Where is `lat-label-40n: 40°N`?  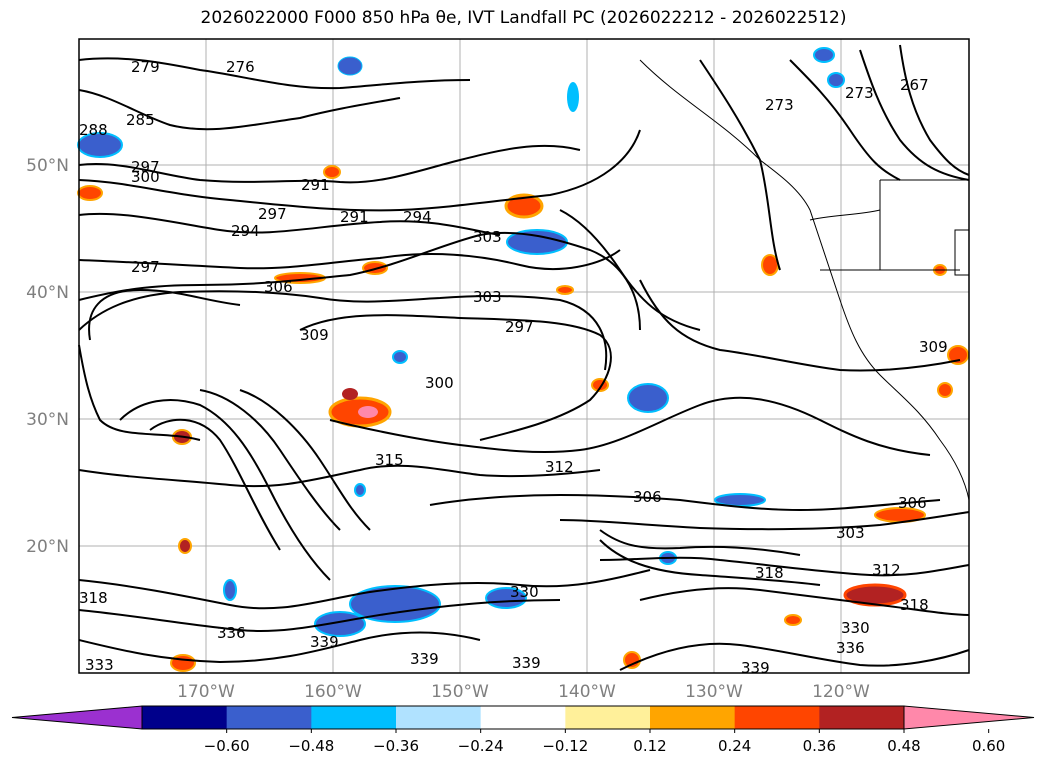
lat-label-40n: 40°N is located at coordinates (47, 293).